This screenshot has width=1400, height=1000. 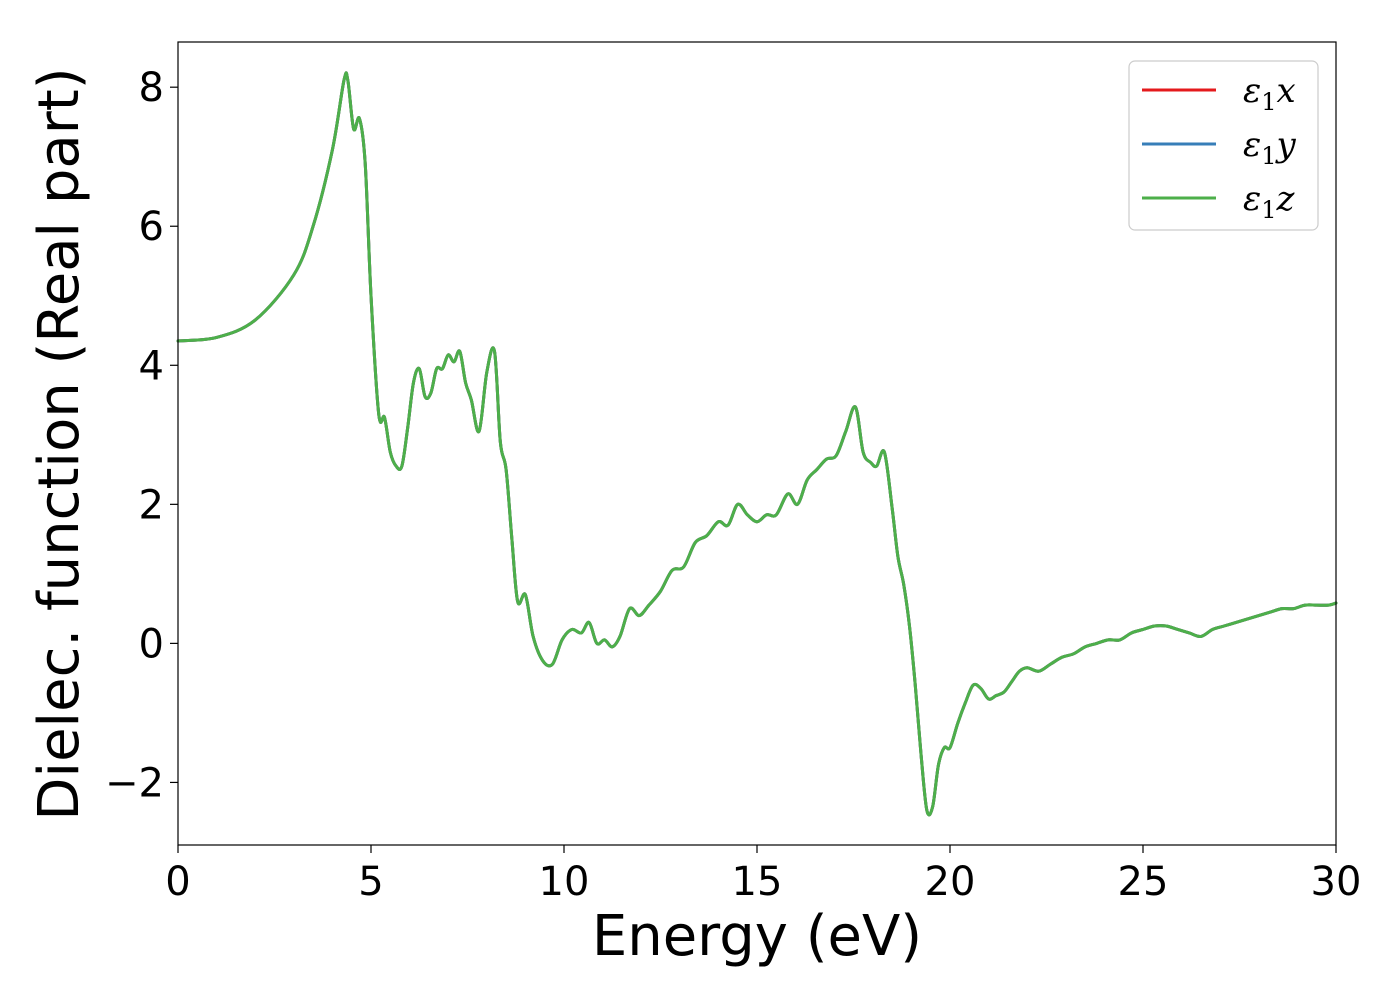 I want to click on x-tick-label: 5, so click(x=370, y=882).